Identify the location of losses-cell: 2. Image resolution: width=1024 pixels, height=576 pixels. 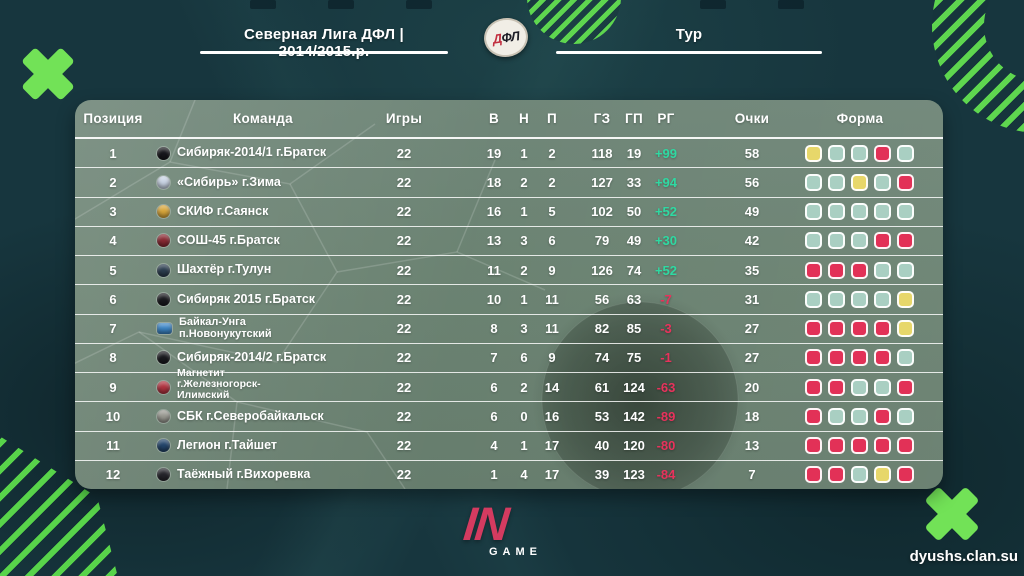
(552, 182).